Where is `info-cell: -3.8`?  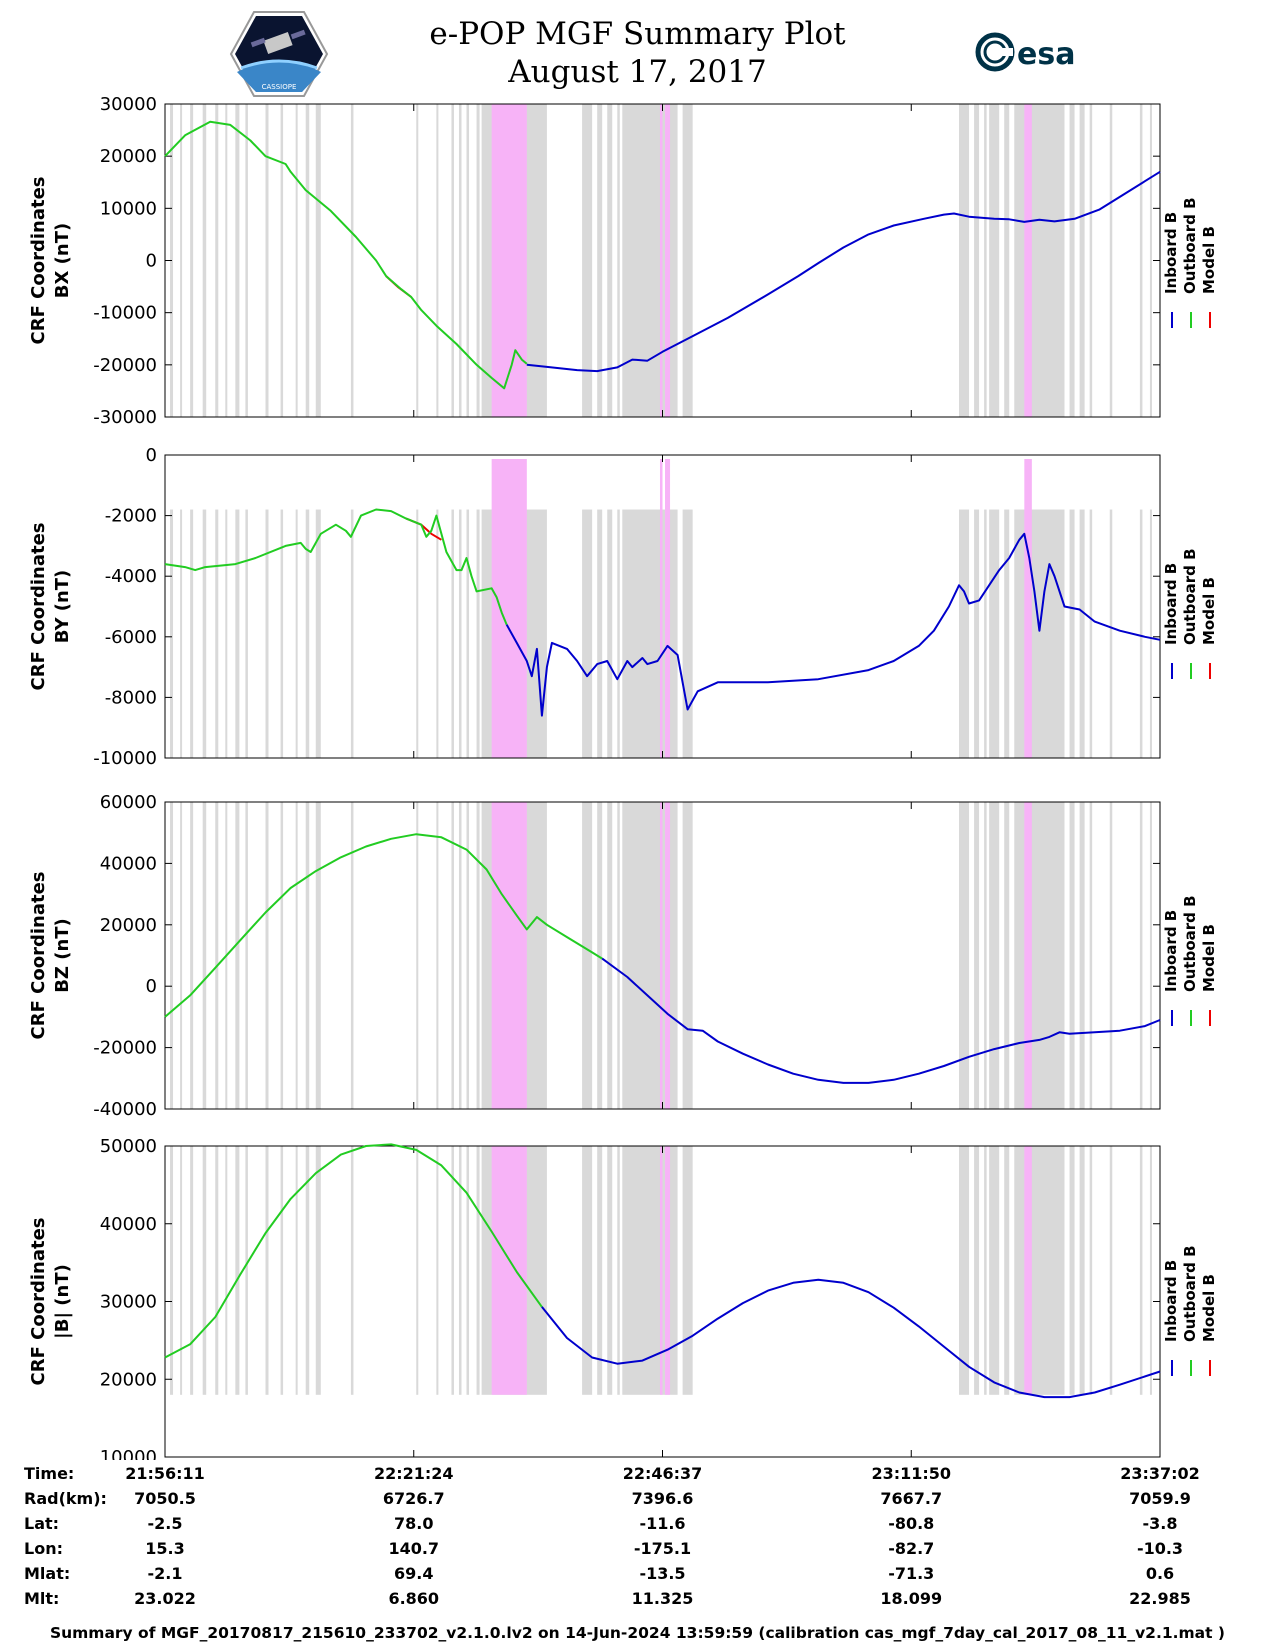 info-cell: -3.8 is located at coordinates (1160, 1523).